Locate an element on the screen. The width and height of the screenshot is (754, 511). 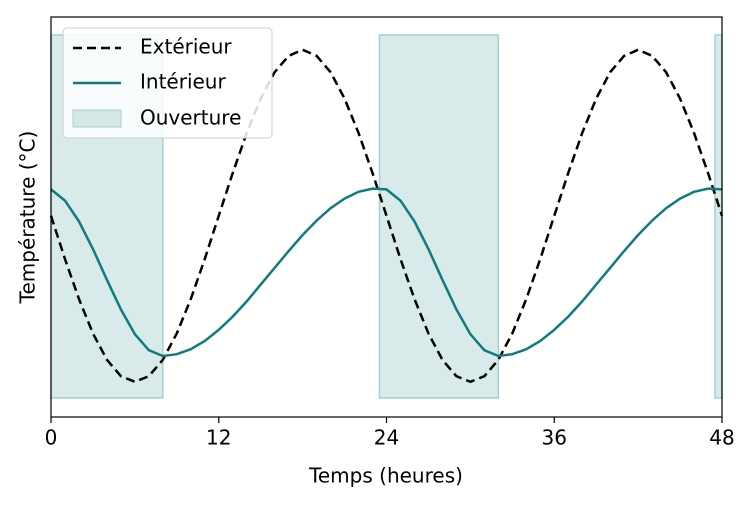
x-tick-label: 48 is located at coordinates (721, 438).